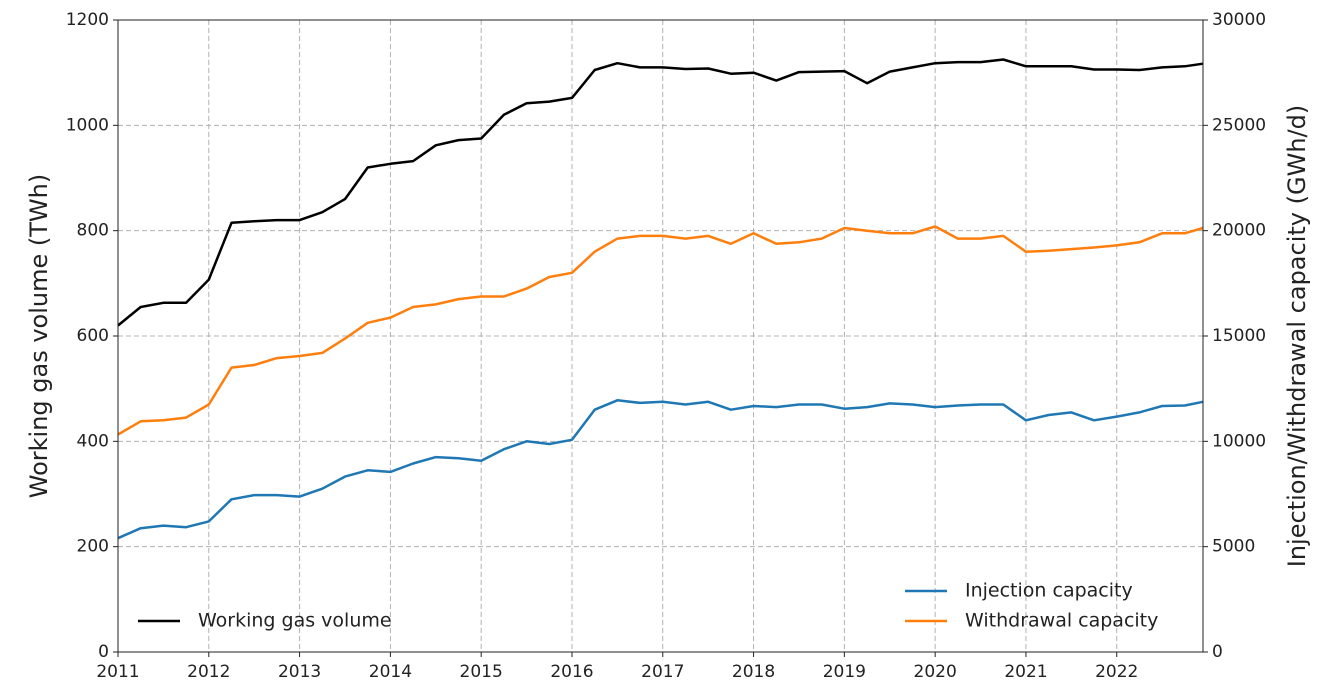  Describe the element at coordinates (39, 336) in the screenshot. I see `y-axis-label: Working gas volume (TWh)` at that location.